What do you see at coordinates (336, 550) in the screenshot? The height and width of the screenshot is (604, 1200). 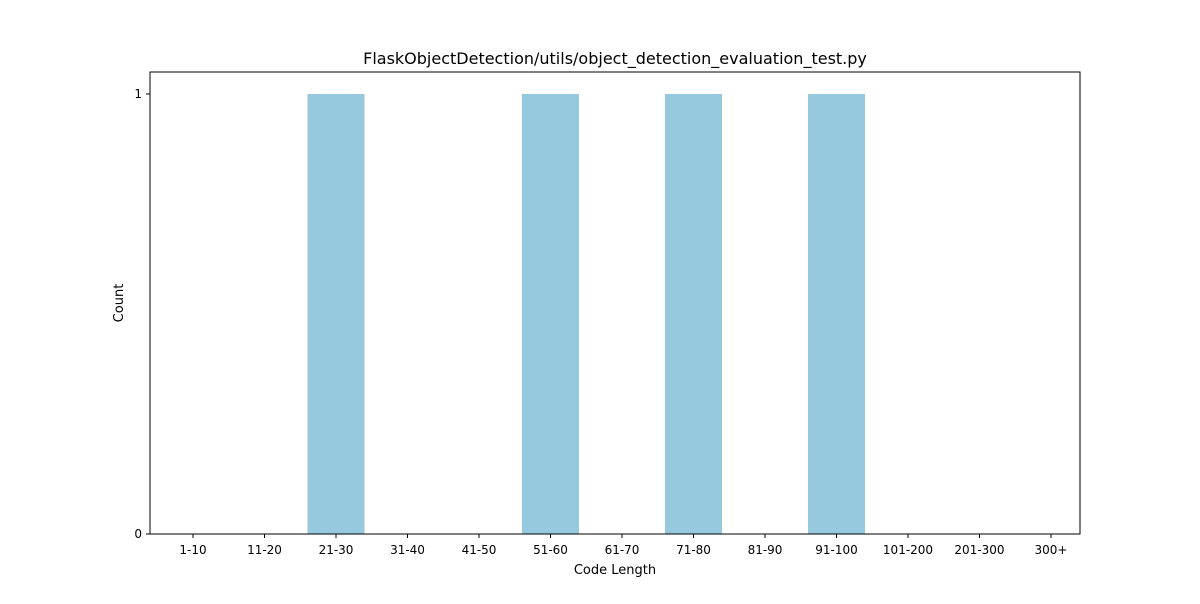 I see `x-tick-label: 21-30` at bounding box center [336, 550].